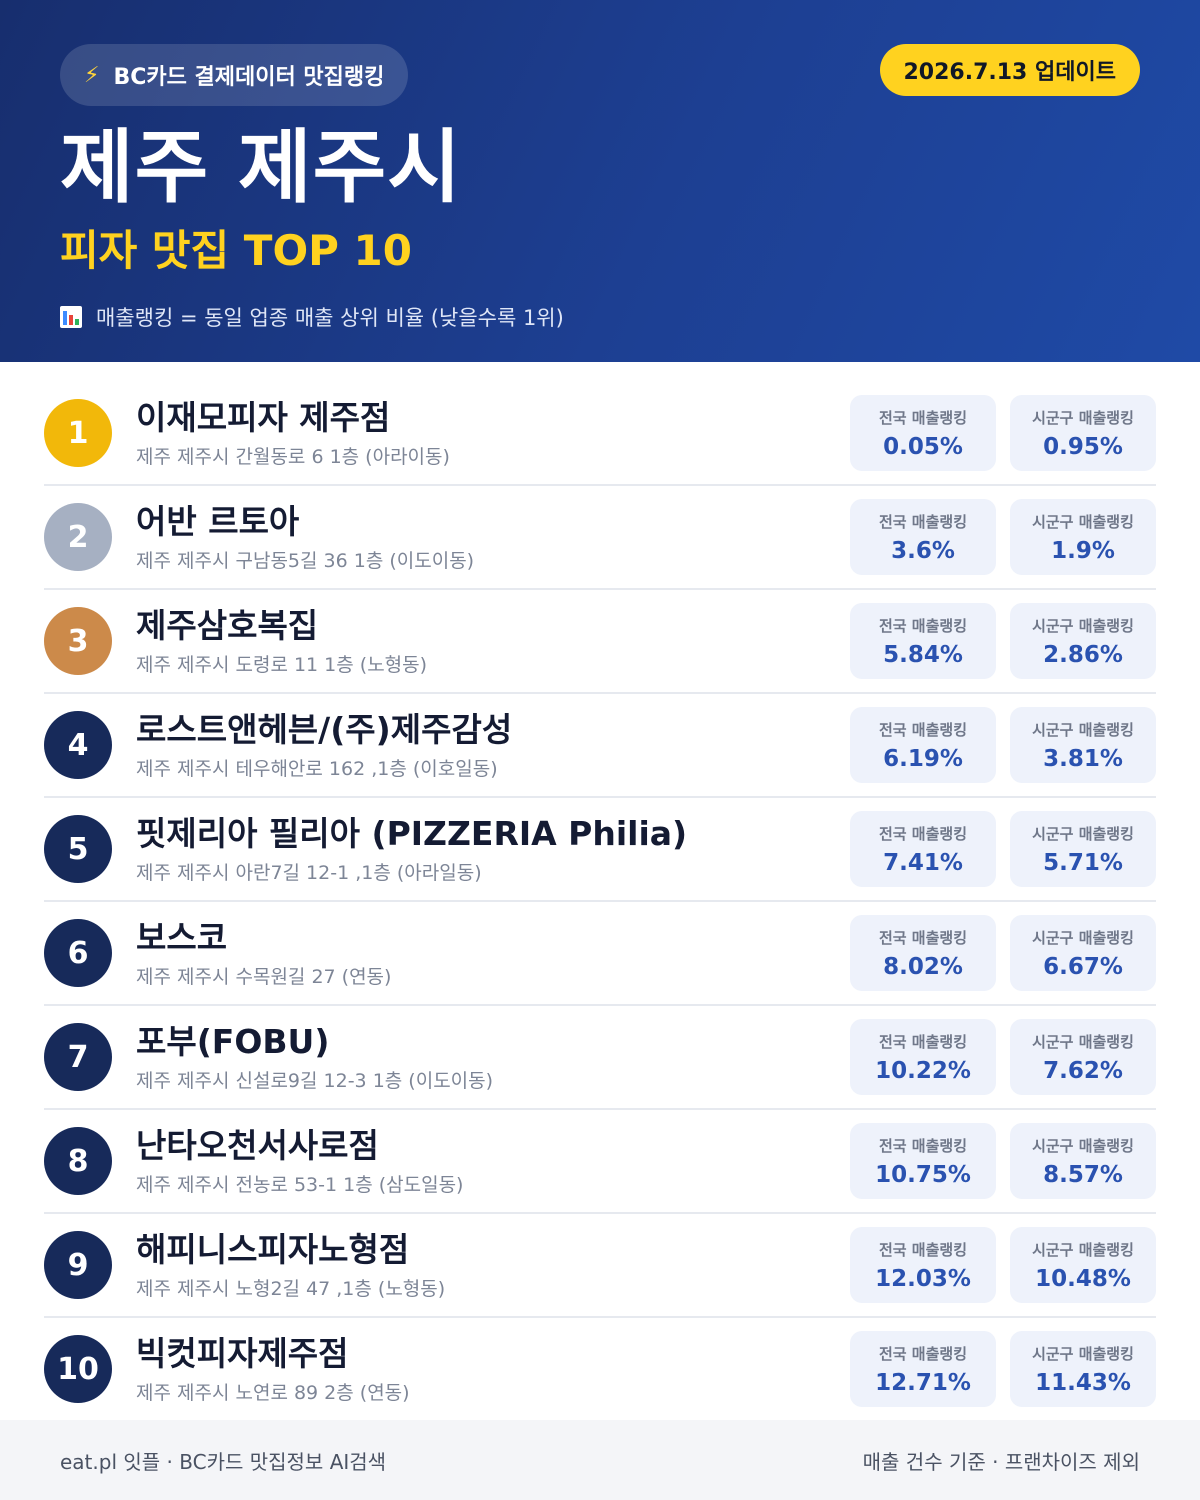 The image size is (1200, 1500). I want to click on district-rank-card: 시군구 매출랭킹 3.81%, so click(1083, 745).